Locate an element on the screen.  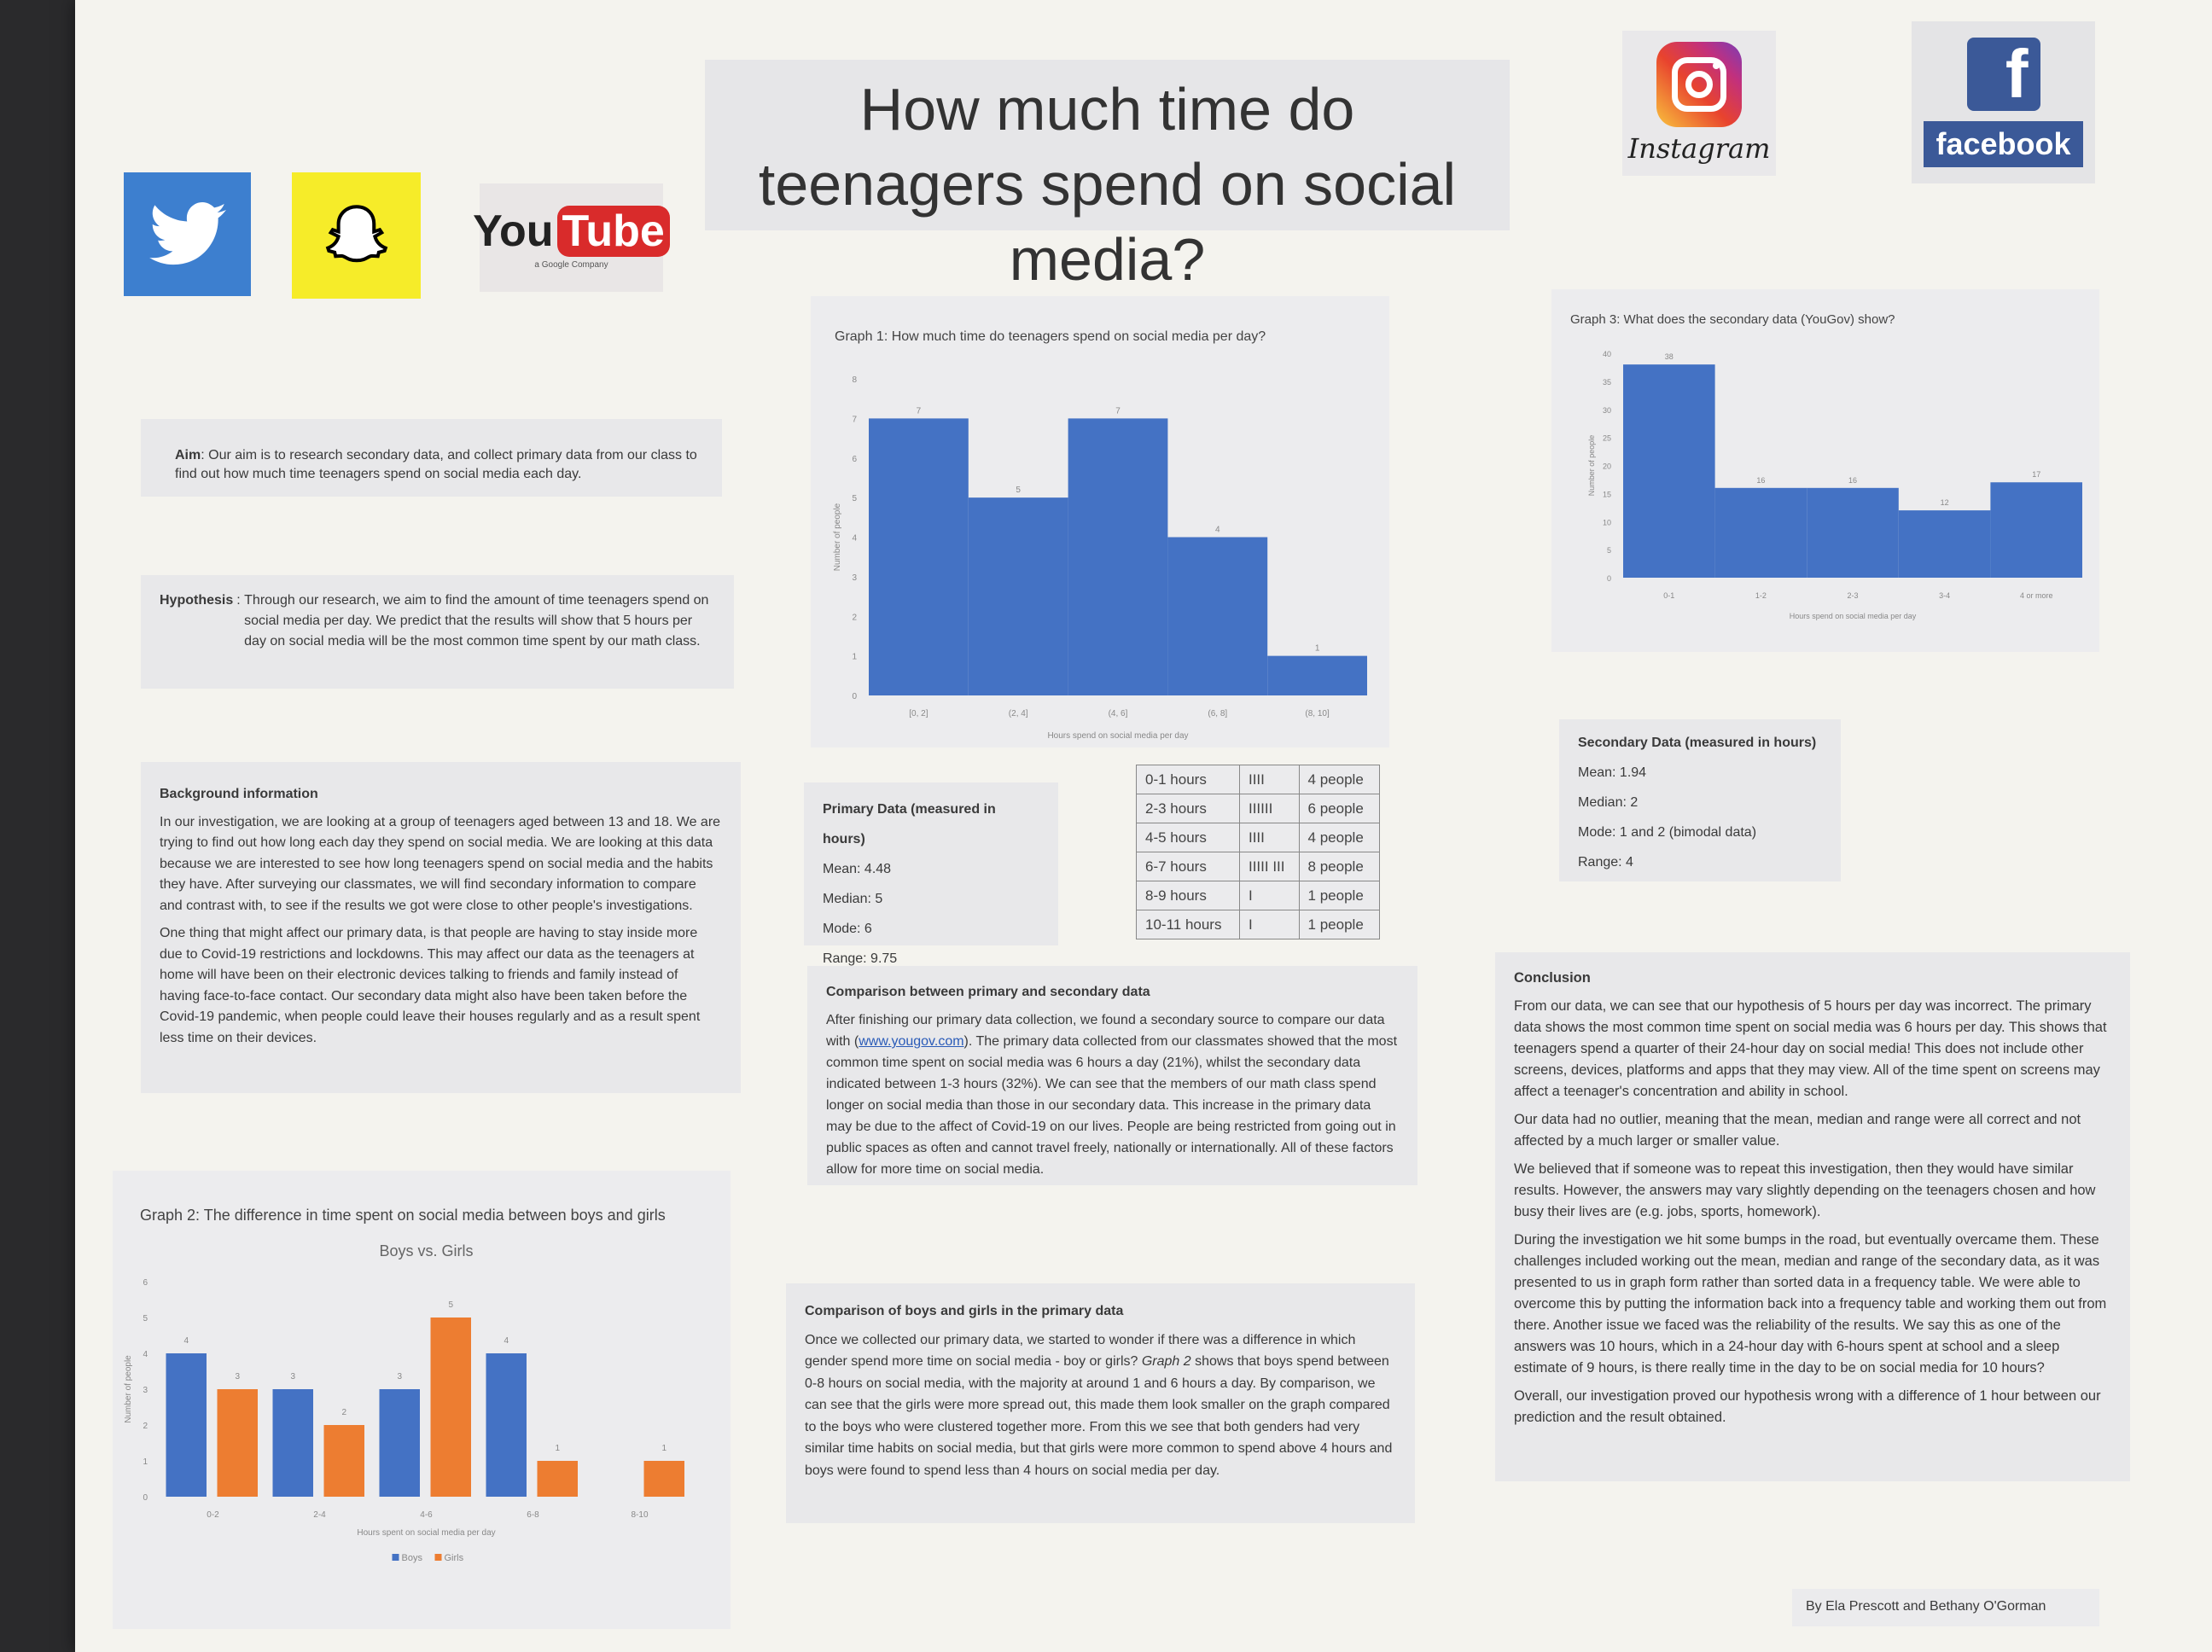
tally-cell-range: 6-7 hours is located at coordinates (1188, 866).